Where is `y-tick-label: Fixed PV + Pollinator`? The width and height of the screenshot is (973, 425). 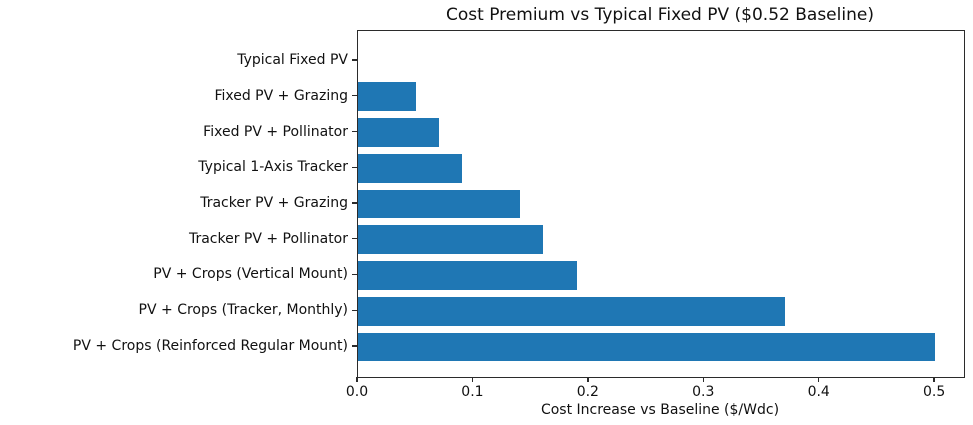
y-tick-label: Fixed PV + Pollinator is located at coordinates (275, 131).